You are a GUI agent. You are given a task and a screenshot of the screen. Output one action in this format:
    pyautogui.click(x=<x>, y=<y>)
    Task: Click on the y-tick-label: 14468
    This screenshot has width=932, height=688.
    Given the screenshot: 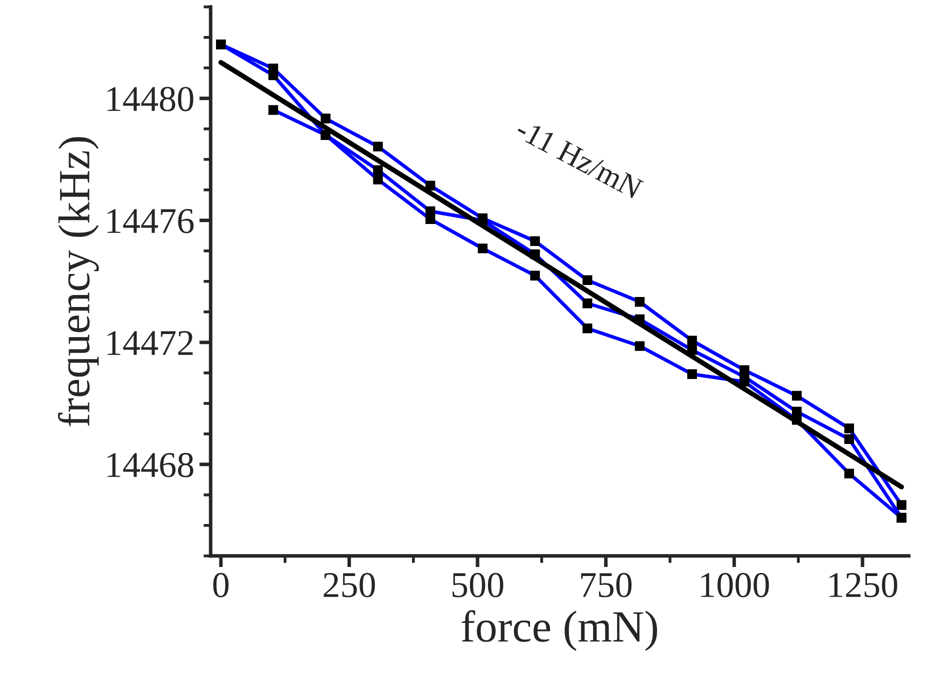 What is the action you would take?
    pyautogui.click(x=151, y=465)
    